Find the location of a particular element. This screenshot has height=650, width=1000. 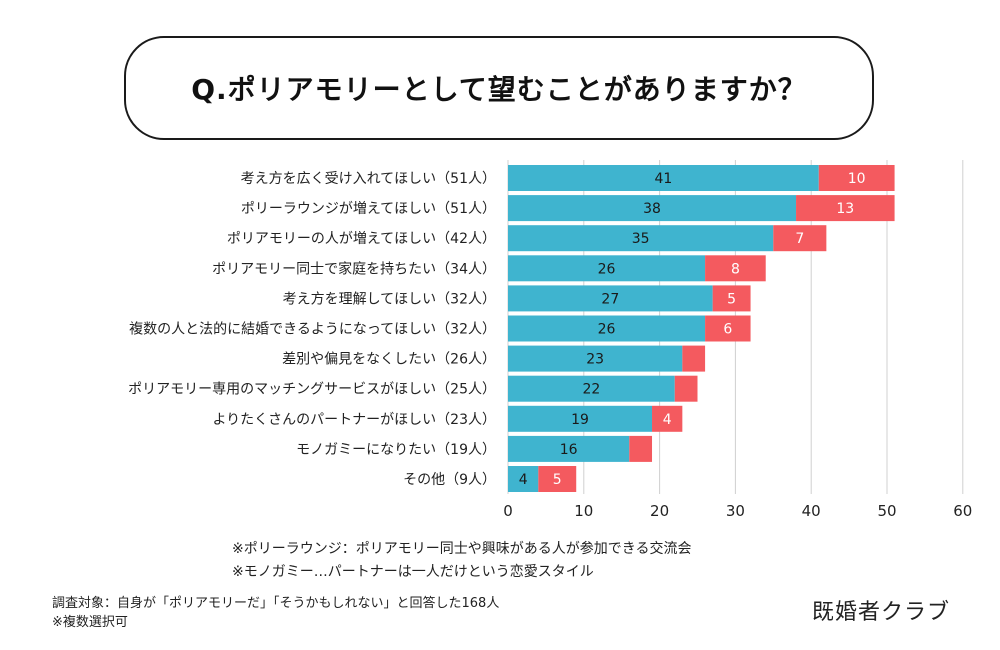

data-label-primary: 27 is located at coordinates (610, 299).